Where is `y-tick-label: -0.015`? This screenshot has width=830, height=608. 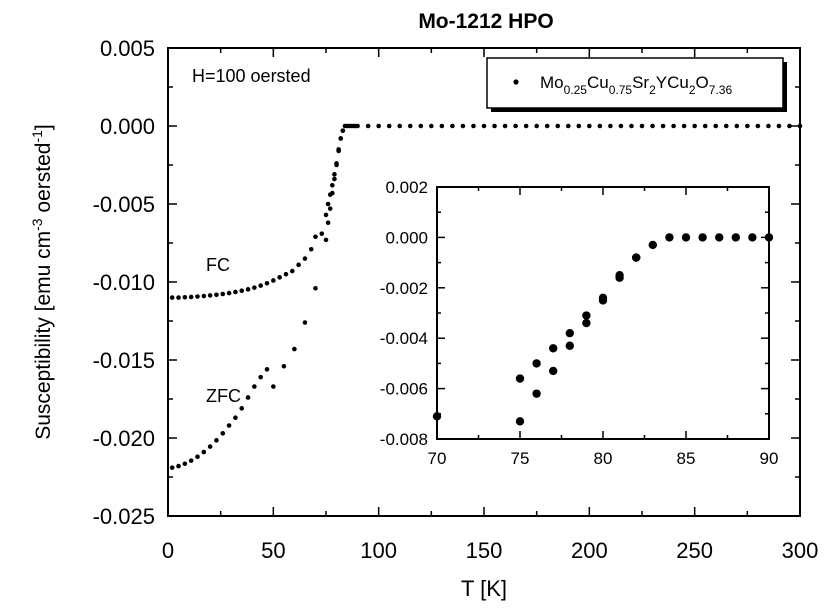
y-tick-label: -0.015 is located at coordinates (124, 360).